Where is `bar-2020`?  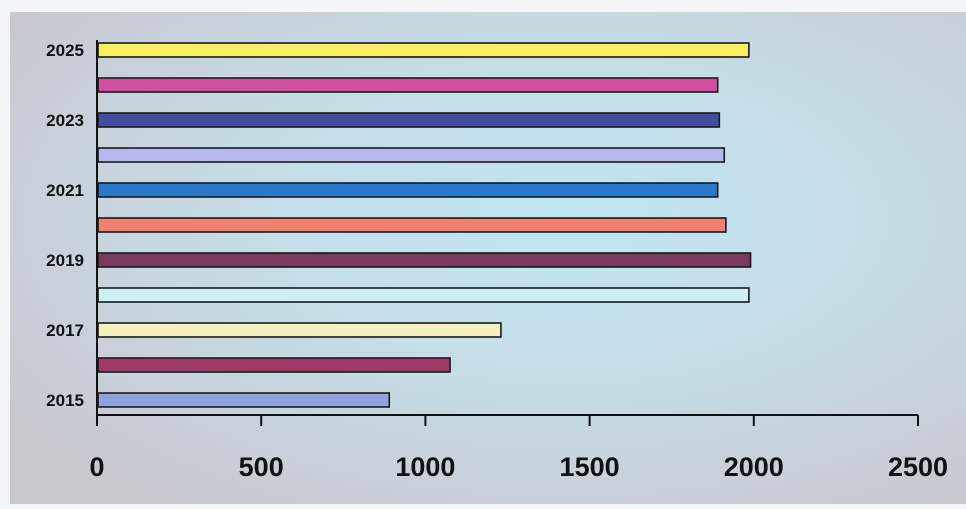
bar-2020 is located at coordinates (412, 225).